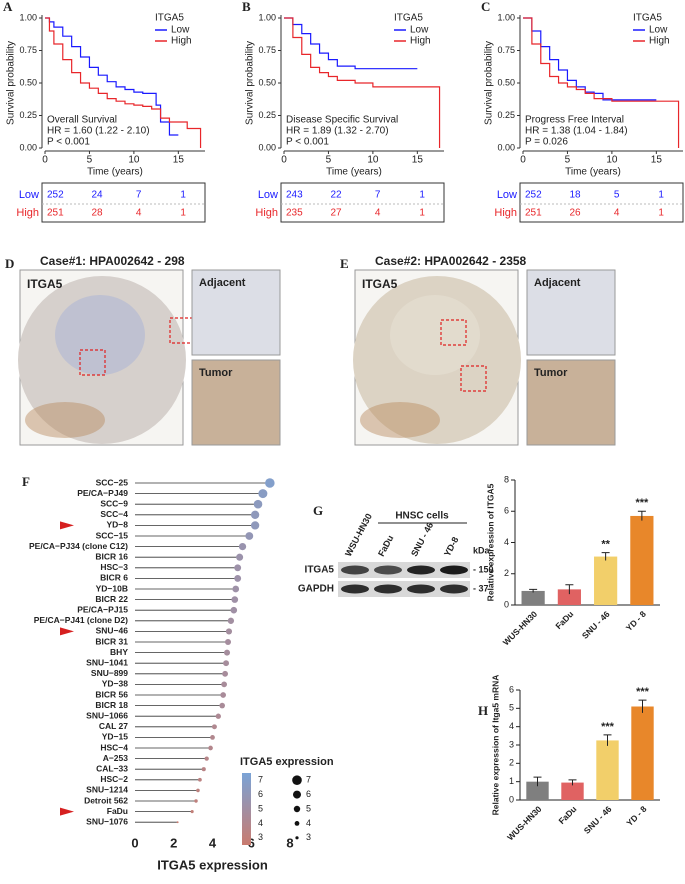 The width and height of the screenshot is (685, 884). Describe the element at coordinates (596, 625) in the screenshot. I see `x-tick-label: SNU - 46` at that location.